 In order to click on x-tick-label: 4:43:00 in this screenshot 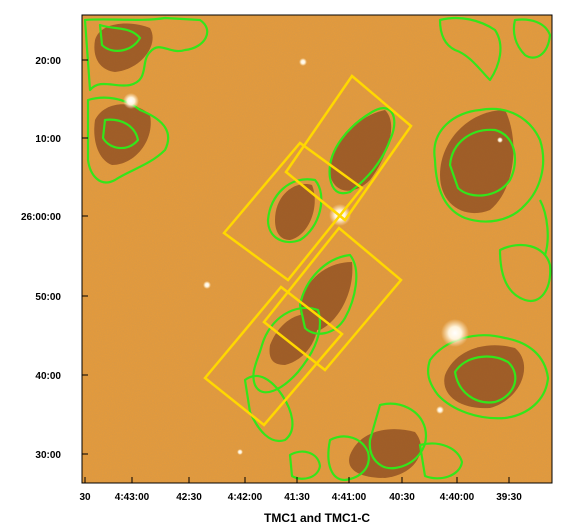, I will do `click(132, 497)`.